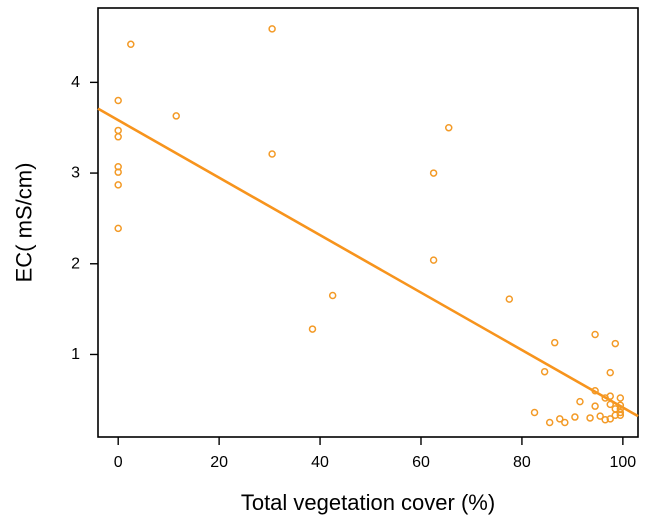  Describe the element at coordinates (375, 454) in the screenshot. I see `x-axis: 0 20 40 60 80 100` at that location.